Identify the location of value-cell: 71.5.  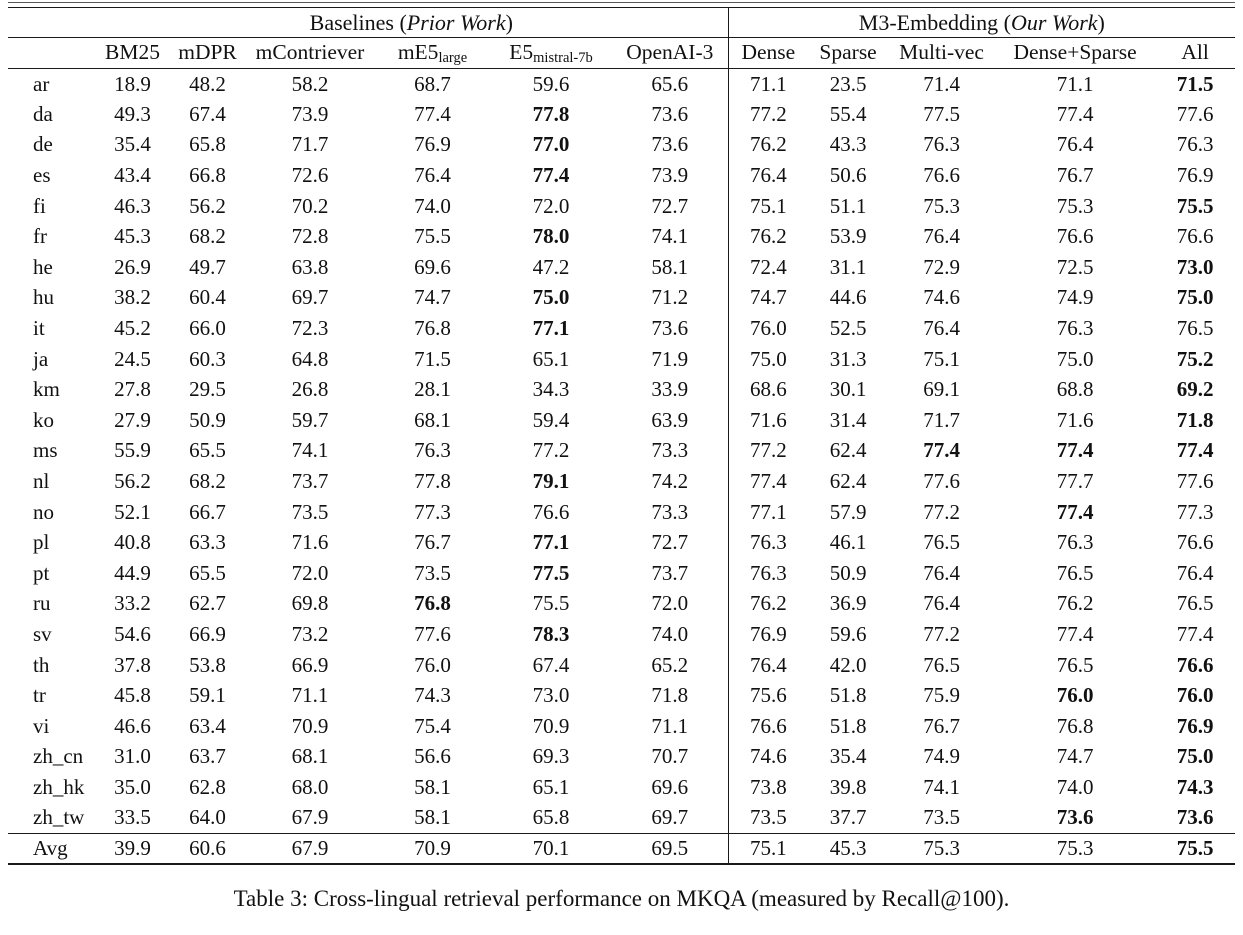
(1195, 83).